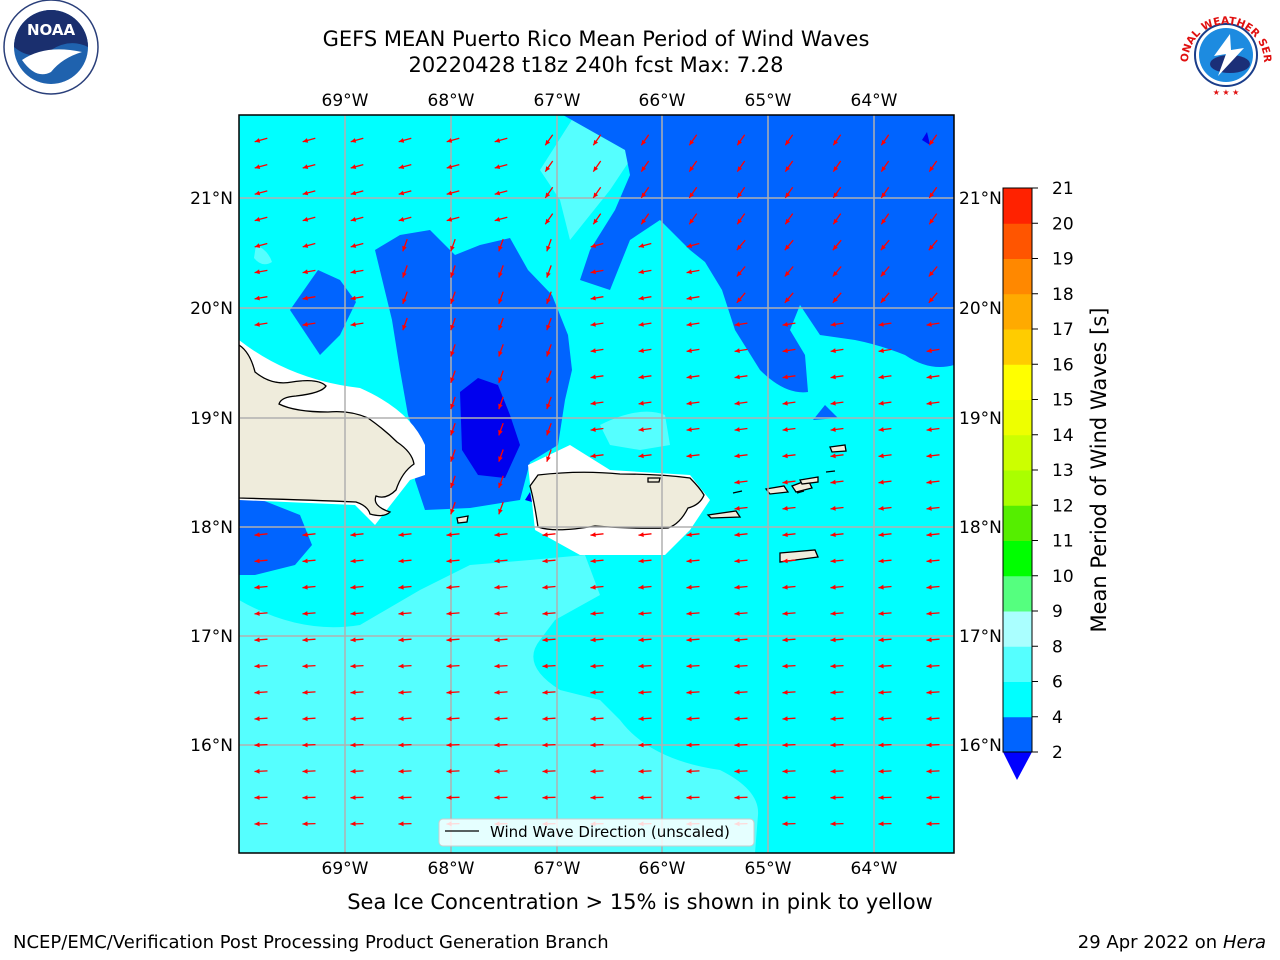  I want to click on lon-label: 66°W, so click(662, 101).